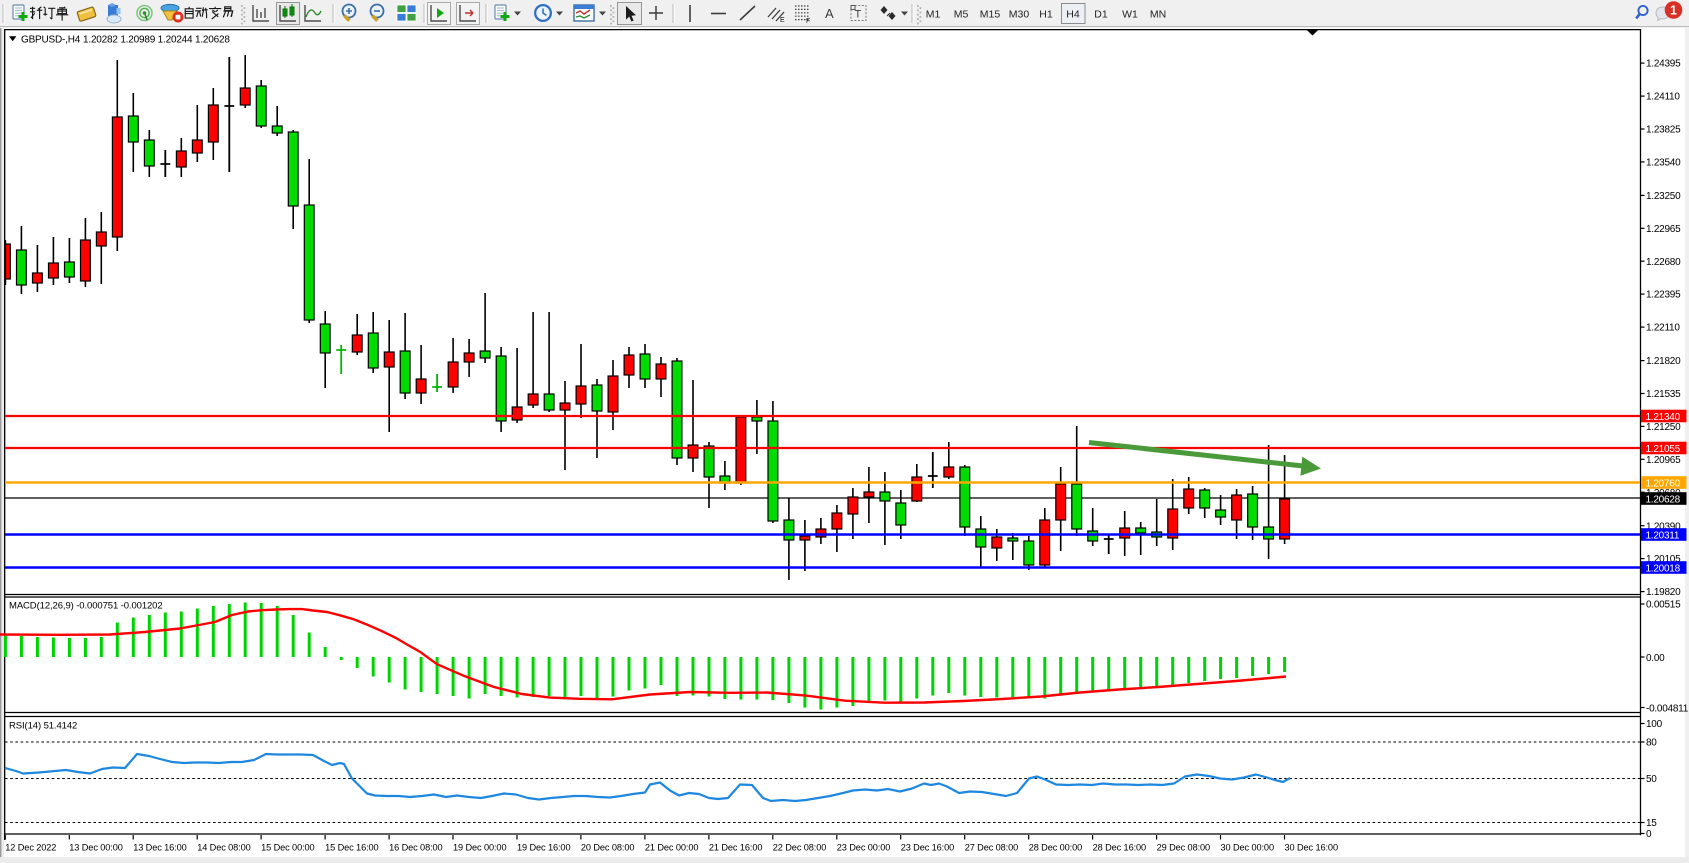 The width and height of the screenshot is (1689, 863). I want to click on svg-text: 1.22965, so click(1663, 229).